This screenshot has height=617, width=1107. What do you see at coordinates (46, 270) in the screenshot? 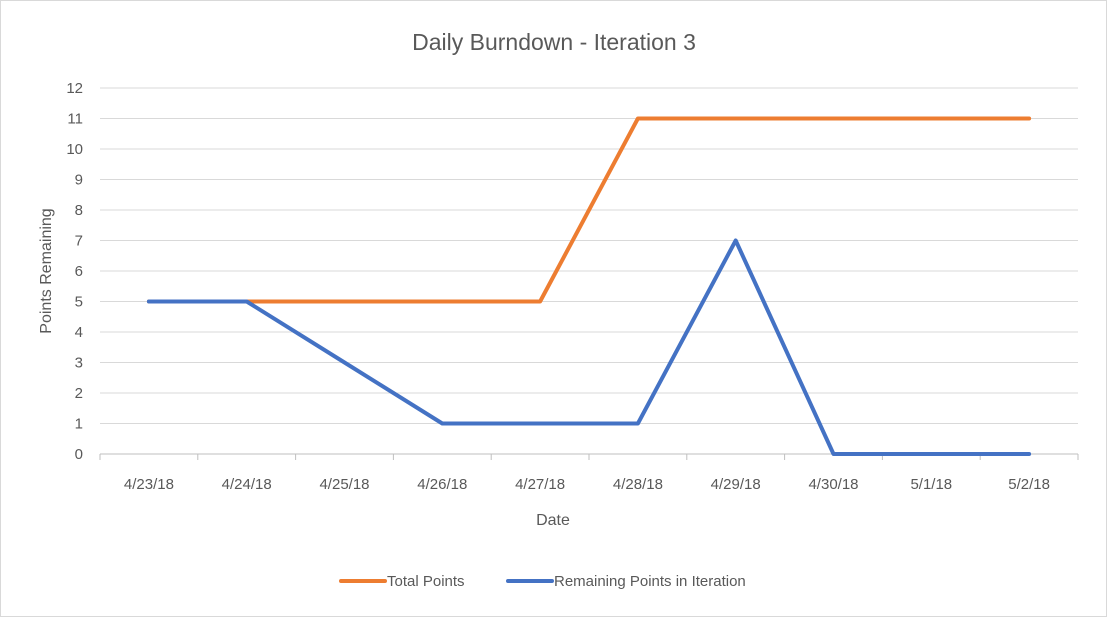
I see `y-axis-label: Points Remaining` at bounding box center [46, 270].